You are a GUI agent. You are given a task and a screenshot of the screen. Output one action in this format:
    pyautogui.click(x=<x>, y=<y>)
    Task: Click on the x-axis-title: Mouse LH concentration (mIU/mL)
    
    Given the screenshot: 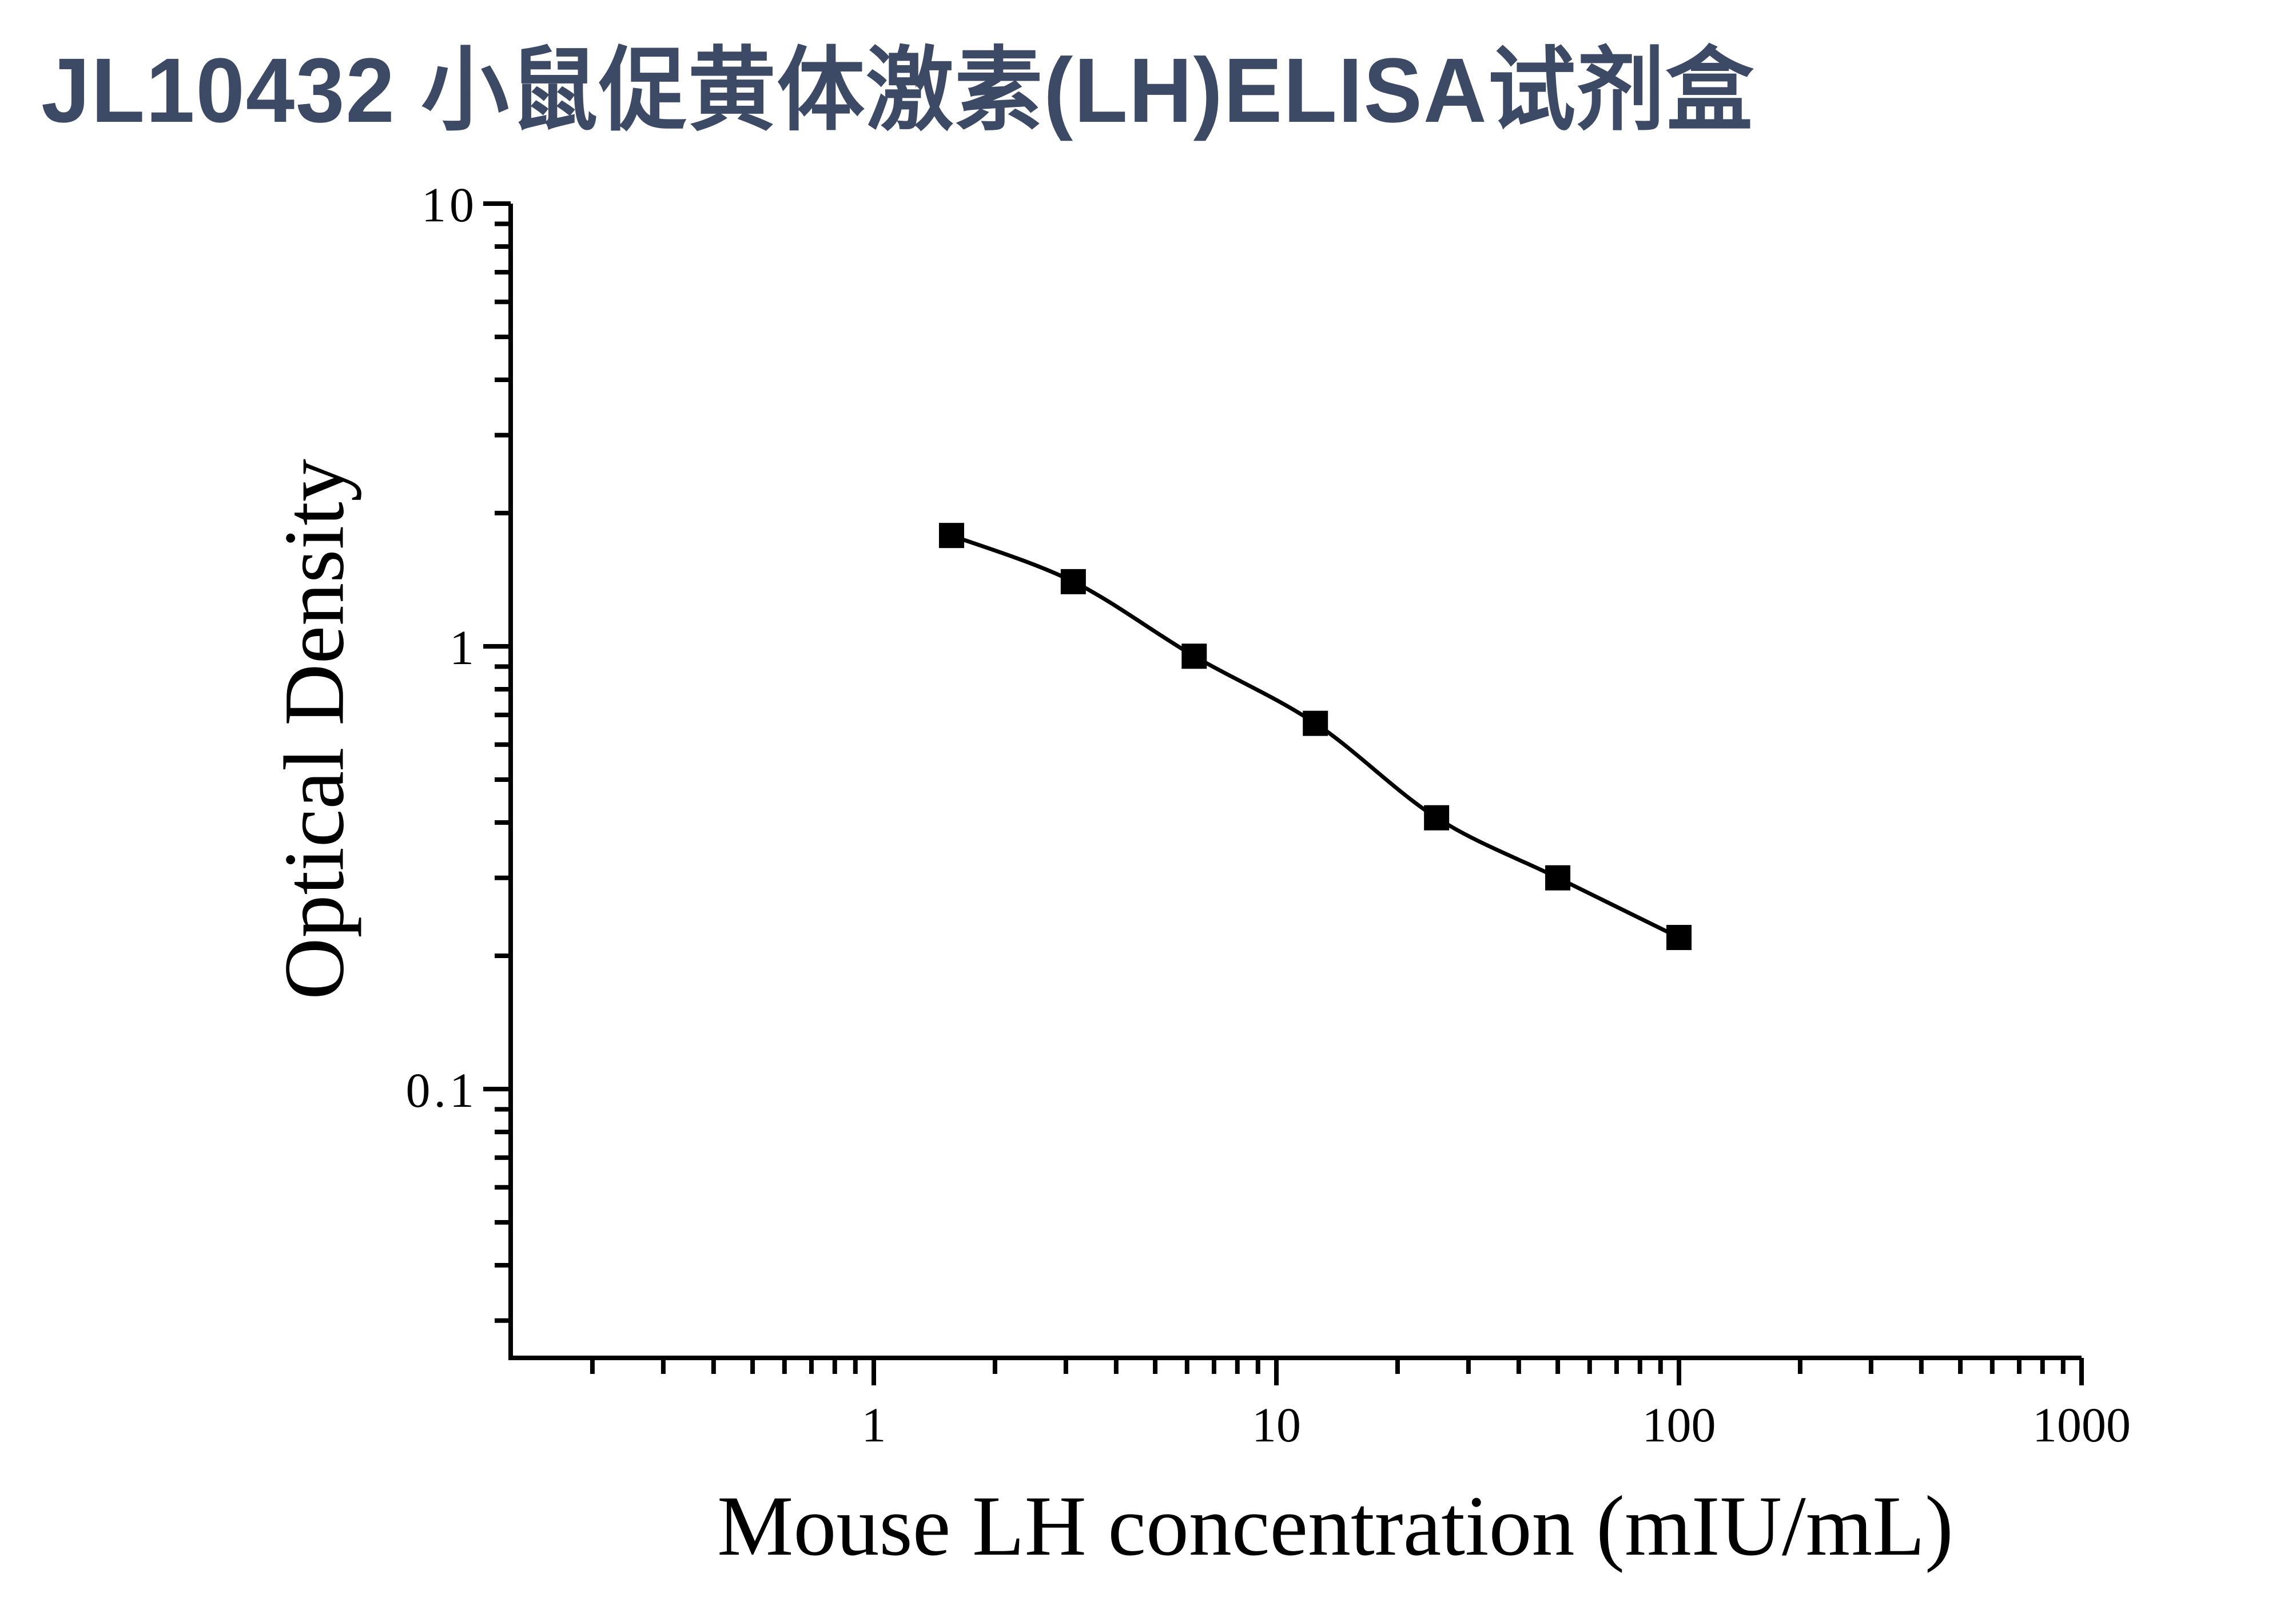 What is the action you would take?
    pyautogui.click(x=1335, y=1526)
    